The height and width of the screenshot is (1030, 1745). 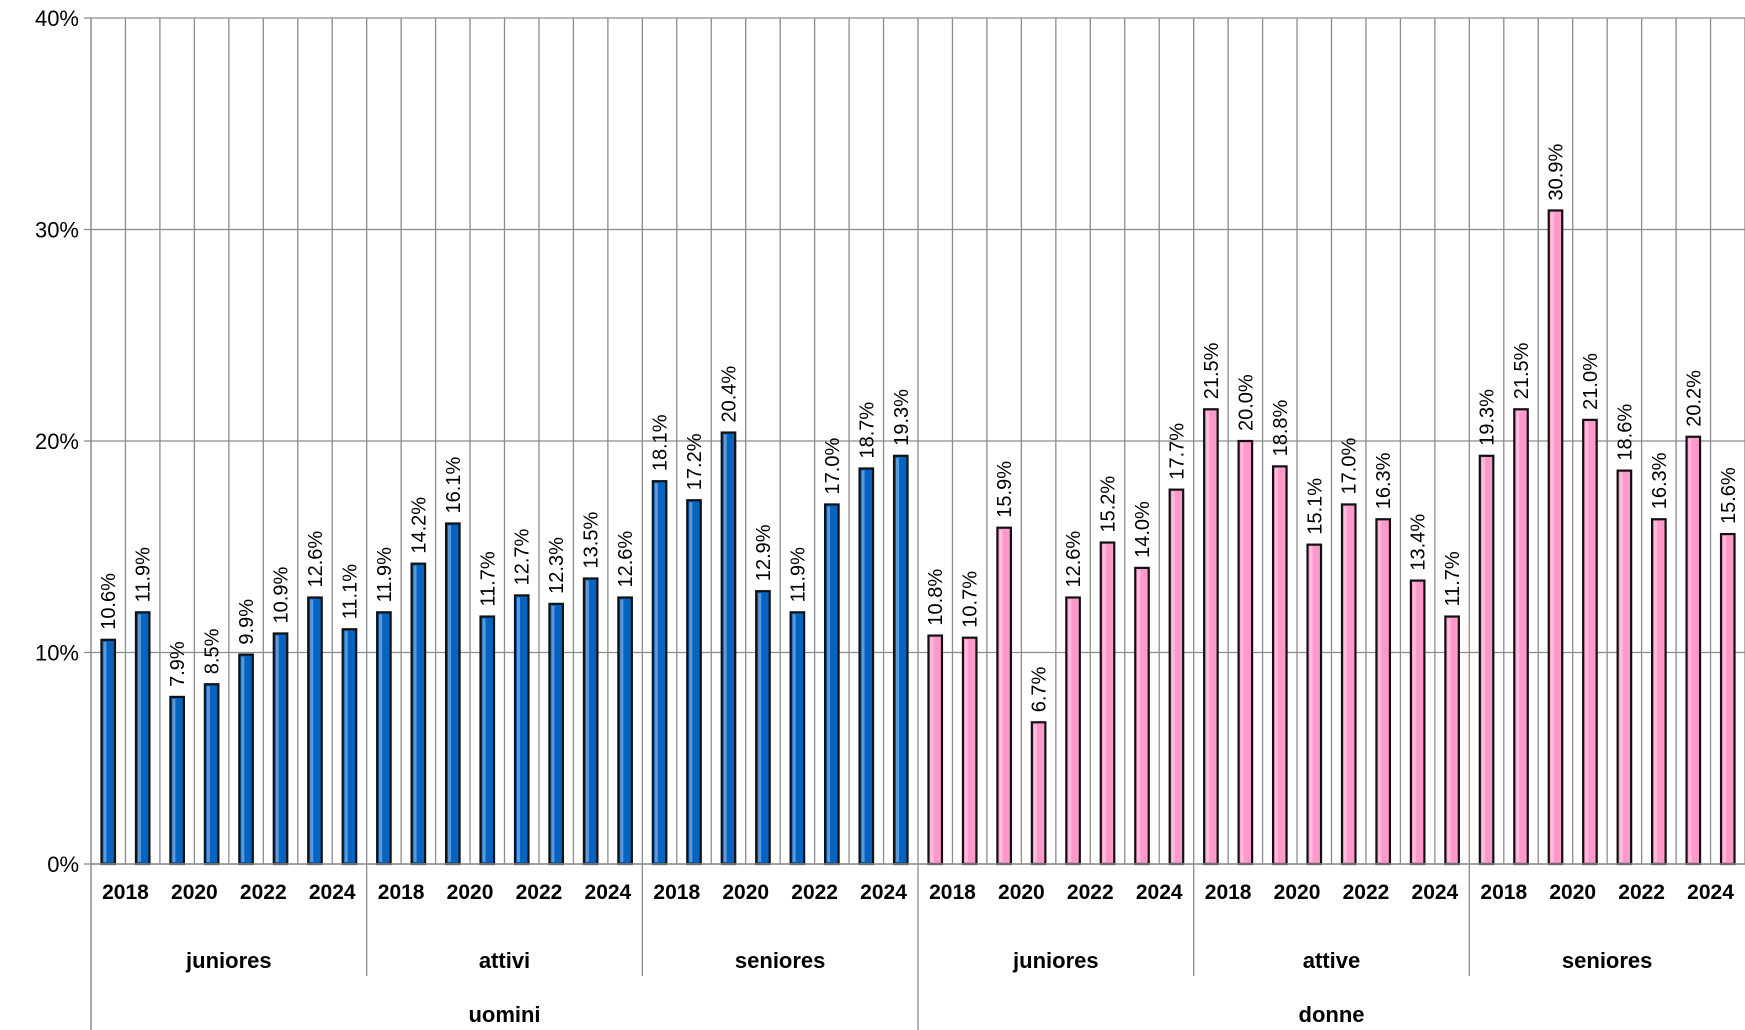 I want to click on data-label: 6.7%, so click(x=1040, y=689).